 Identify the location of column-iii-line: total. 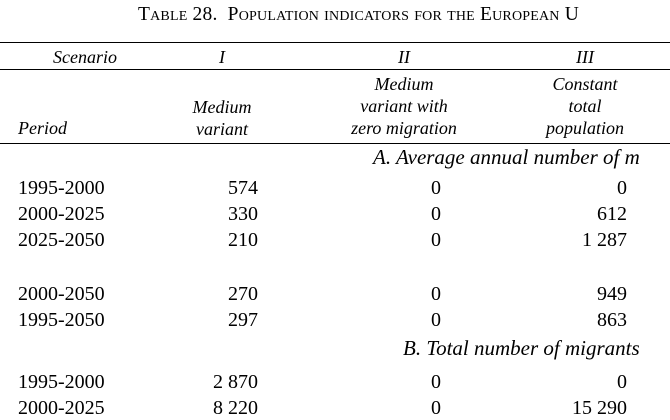
(585, 106).